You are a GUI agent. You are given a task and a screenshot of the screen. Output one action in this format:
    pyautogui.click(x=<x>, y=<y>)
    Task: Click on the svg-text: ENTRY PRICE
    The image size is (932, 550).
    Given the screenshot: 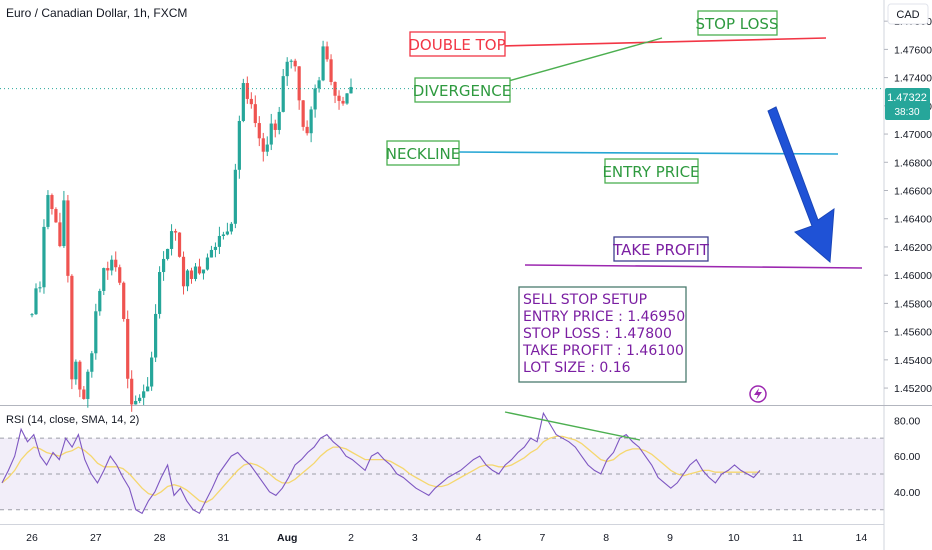 What is the action you would take?
    pyautogui.click(x=650, y=172)
    